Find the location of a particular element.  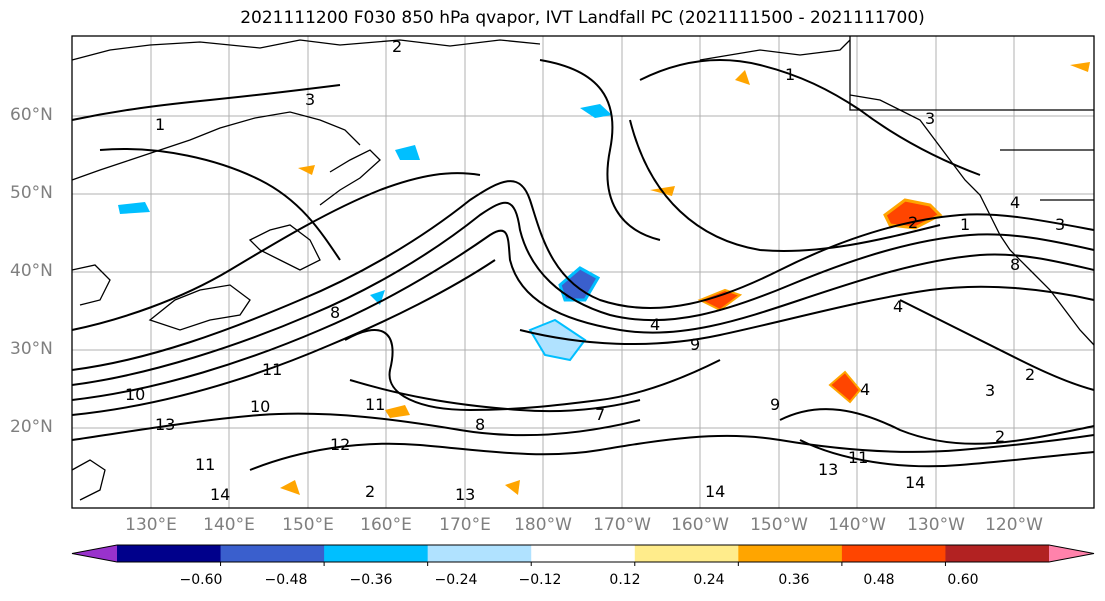

lon-label: 130°E is located at coordinates (151, 525).